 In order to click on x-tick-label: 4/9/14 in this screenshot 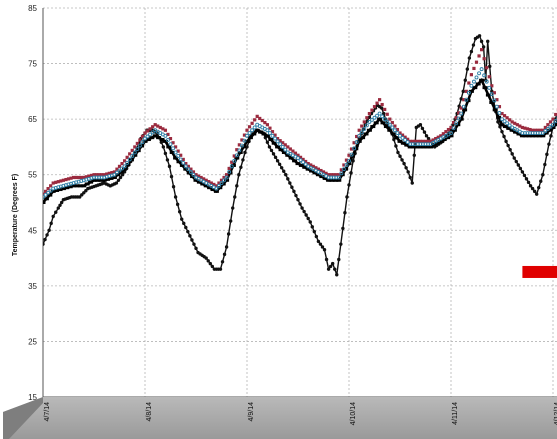, I will do `click(251, 412)`.